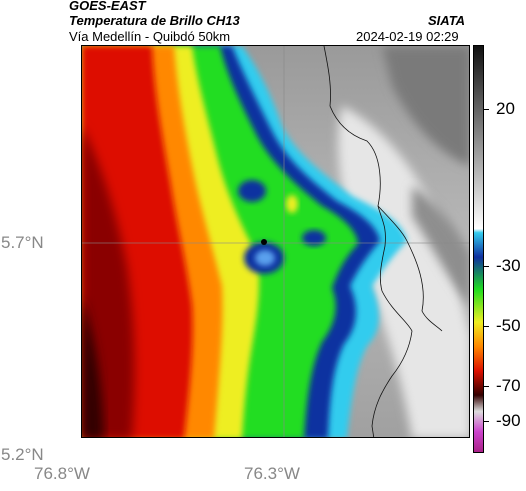  Describe the element at coordinates (407, 36) in the screenshot. I see `datetime-label: 2024-02-19 02:29` at that location.